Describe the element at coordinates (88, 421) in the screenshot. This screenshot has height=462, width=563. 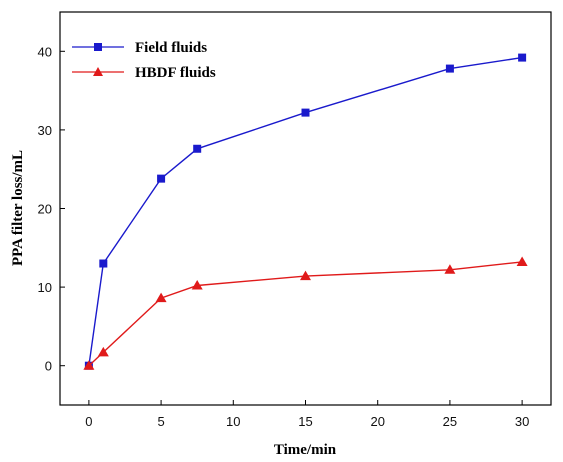
I see `x-tick-label: 0` at that location.